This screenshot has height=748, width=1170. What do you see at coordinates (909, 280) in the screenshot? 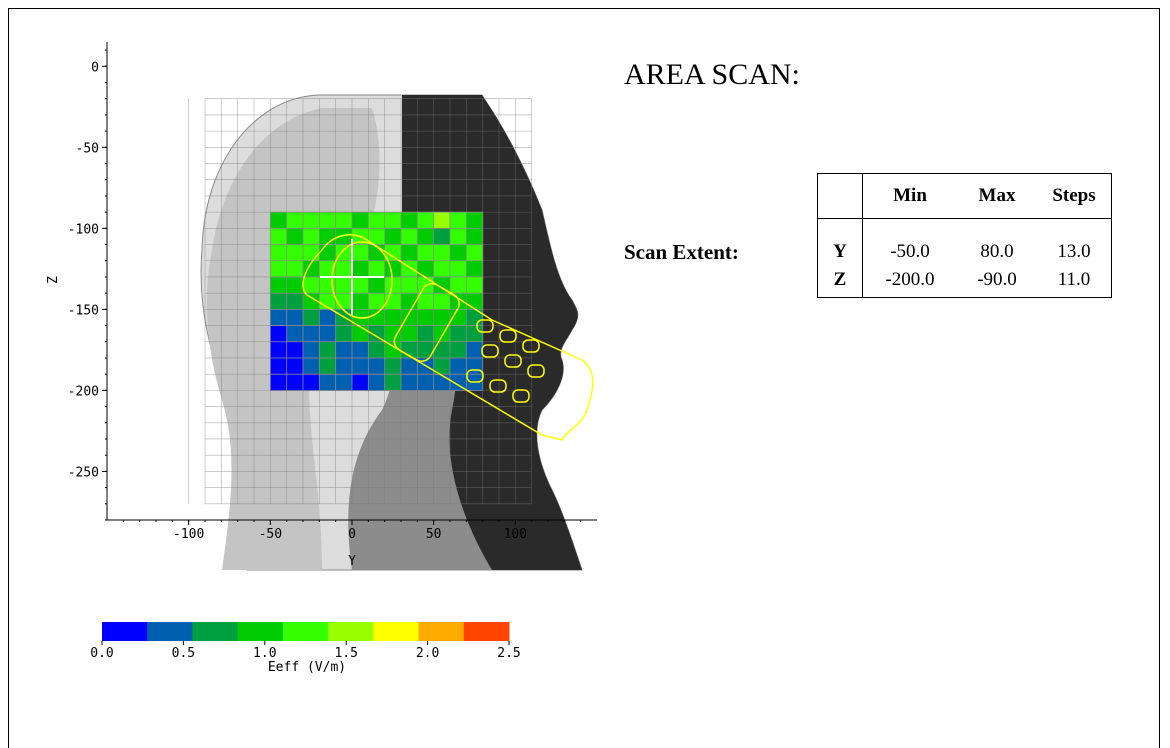
I see `cell-z-min: -200.0` at bounding box center [909, 280].